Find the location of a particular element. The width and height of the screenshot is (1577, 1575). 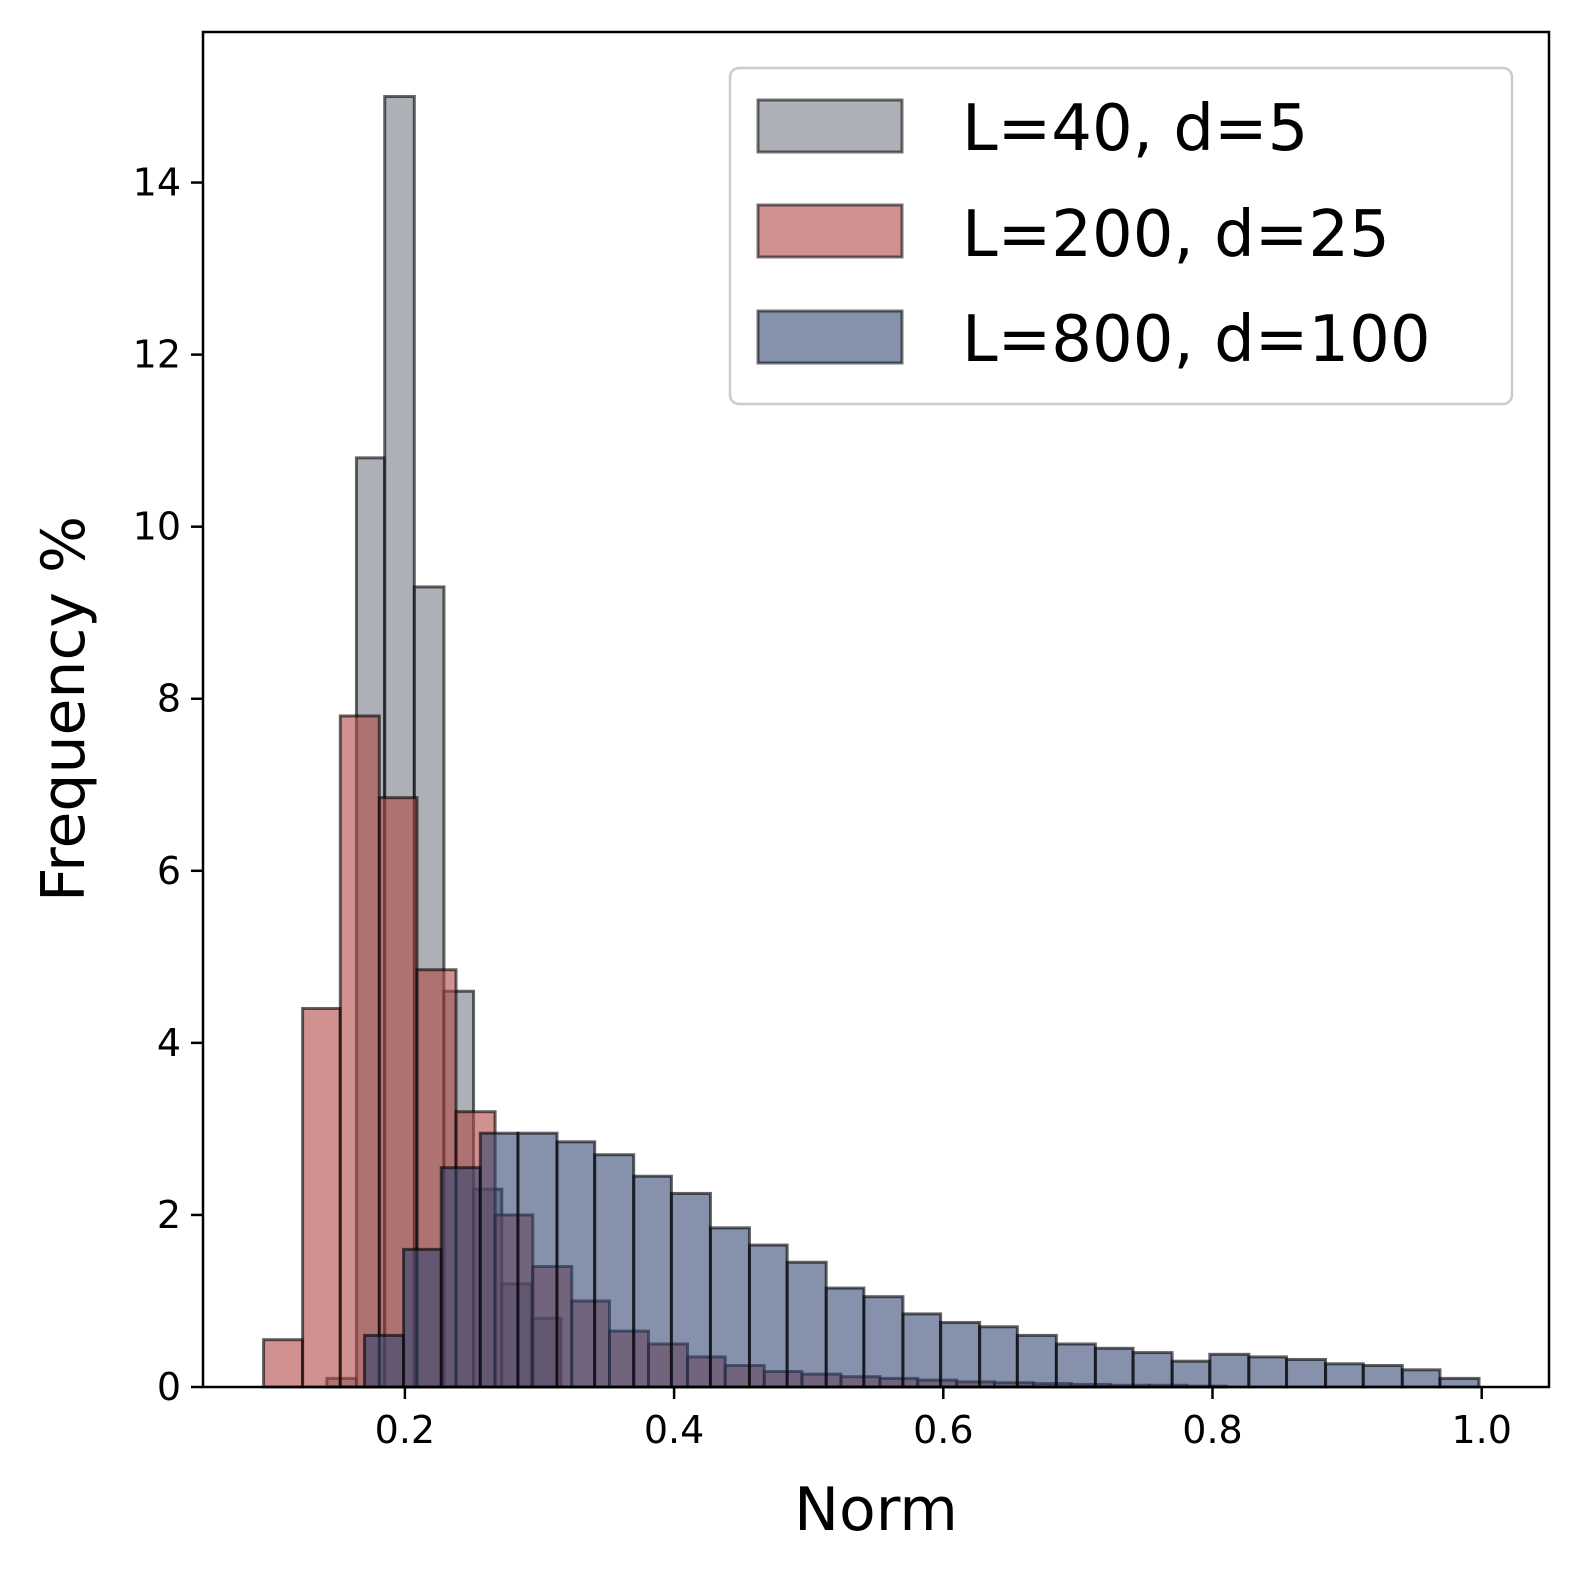

y-tick-label: 12 is located at coordinates (157, 355).